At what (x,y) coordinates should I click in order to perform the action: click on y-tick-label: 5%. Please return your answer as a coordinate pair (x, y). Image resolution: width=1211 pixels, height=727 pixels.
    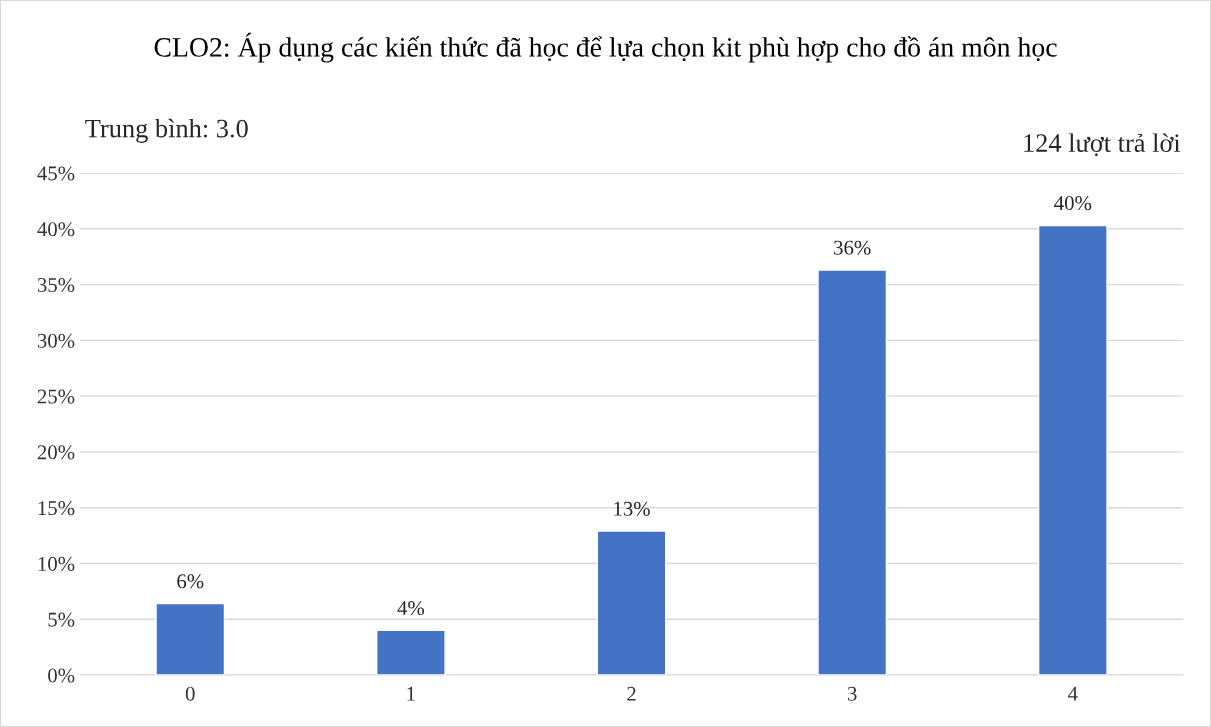
    Looking at the image, I should click on (61, 619).